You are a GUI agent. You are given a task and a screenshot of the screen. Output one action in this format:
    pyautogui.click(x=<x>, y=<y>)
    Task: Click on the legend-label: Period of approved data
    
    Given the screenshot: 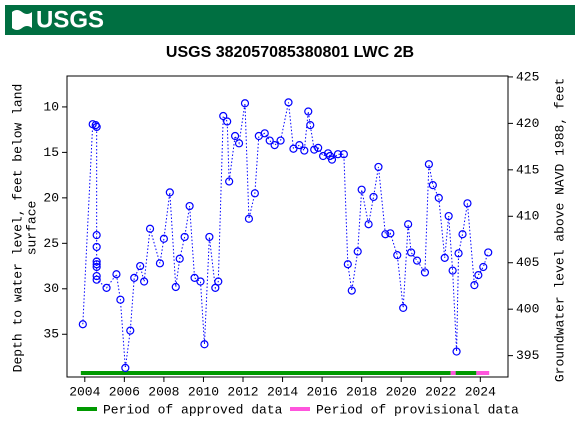 What is the action you would take?
    pyautogui.click(x=193, y=409)
    